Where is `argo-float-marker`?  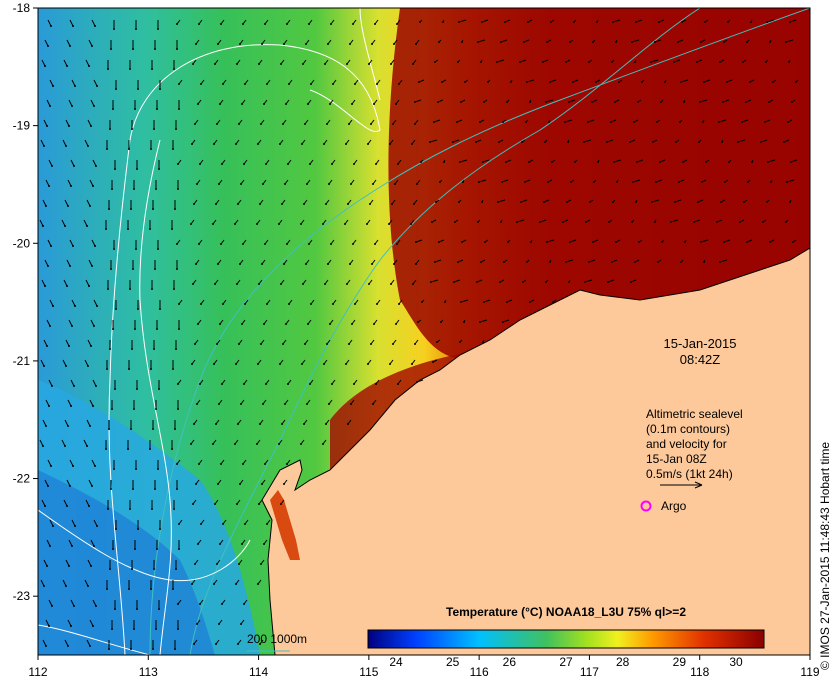
argo-float-marker is located at coordinates (646, 506).